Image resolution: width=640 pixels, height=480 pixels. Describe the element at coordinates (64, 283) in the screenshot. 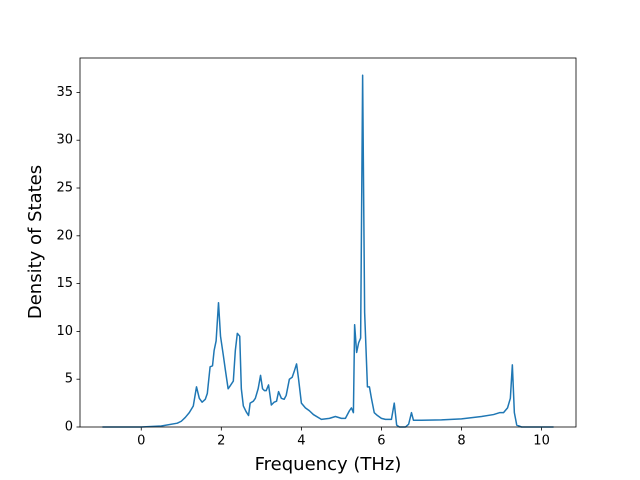

I see `y-tick-label: 15` at that location.